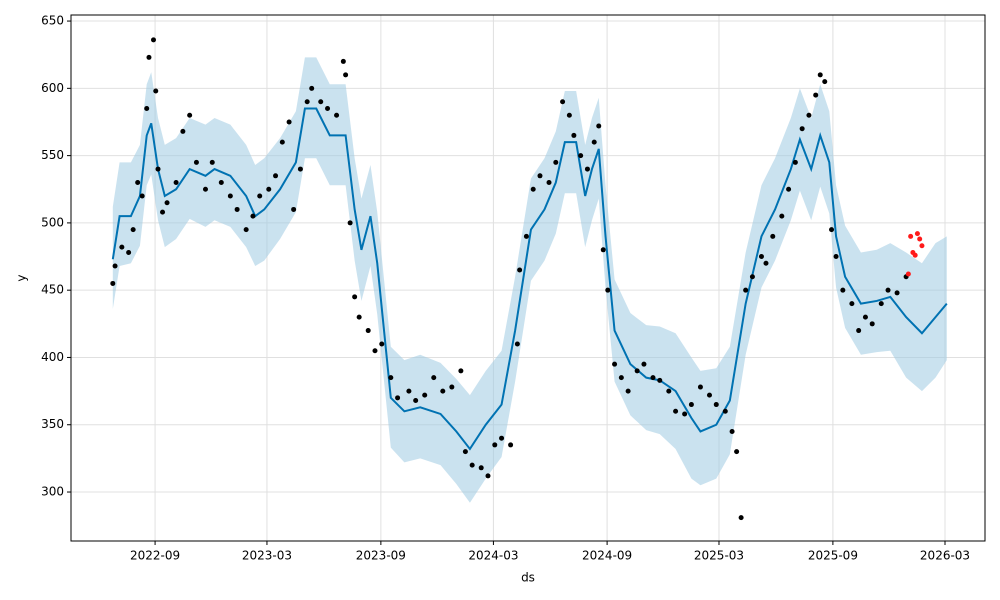 Image resolution: width=1000 pixels, height=600 pixels. I want to click on y-tick-label: 300, so click(52, 492).